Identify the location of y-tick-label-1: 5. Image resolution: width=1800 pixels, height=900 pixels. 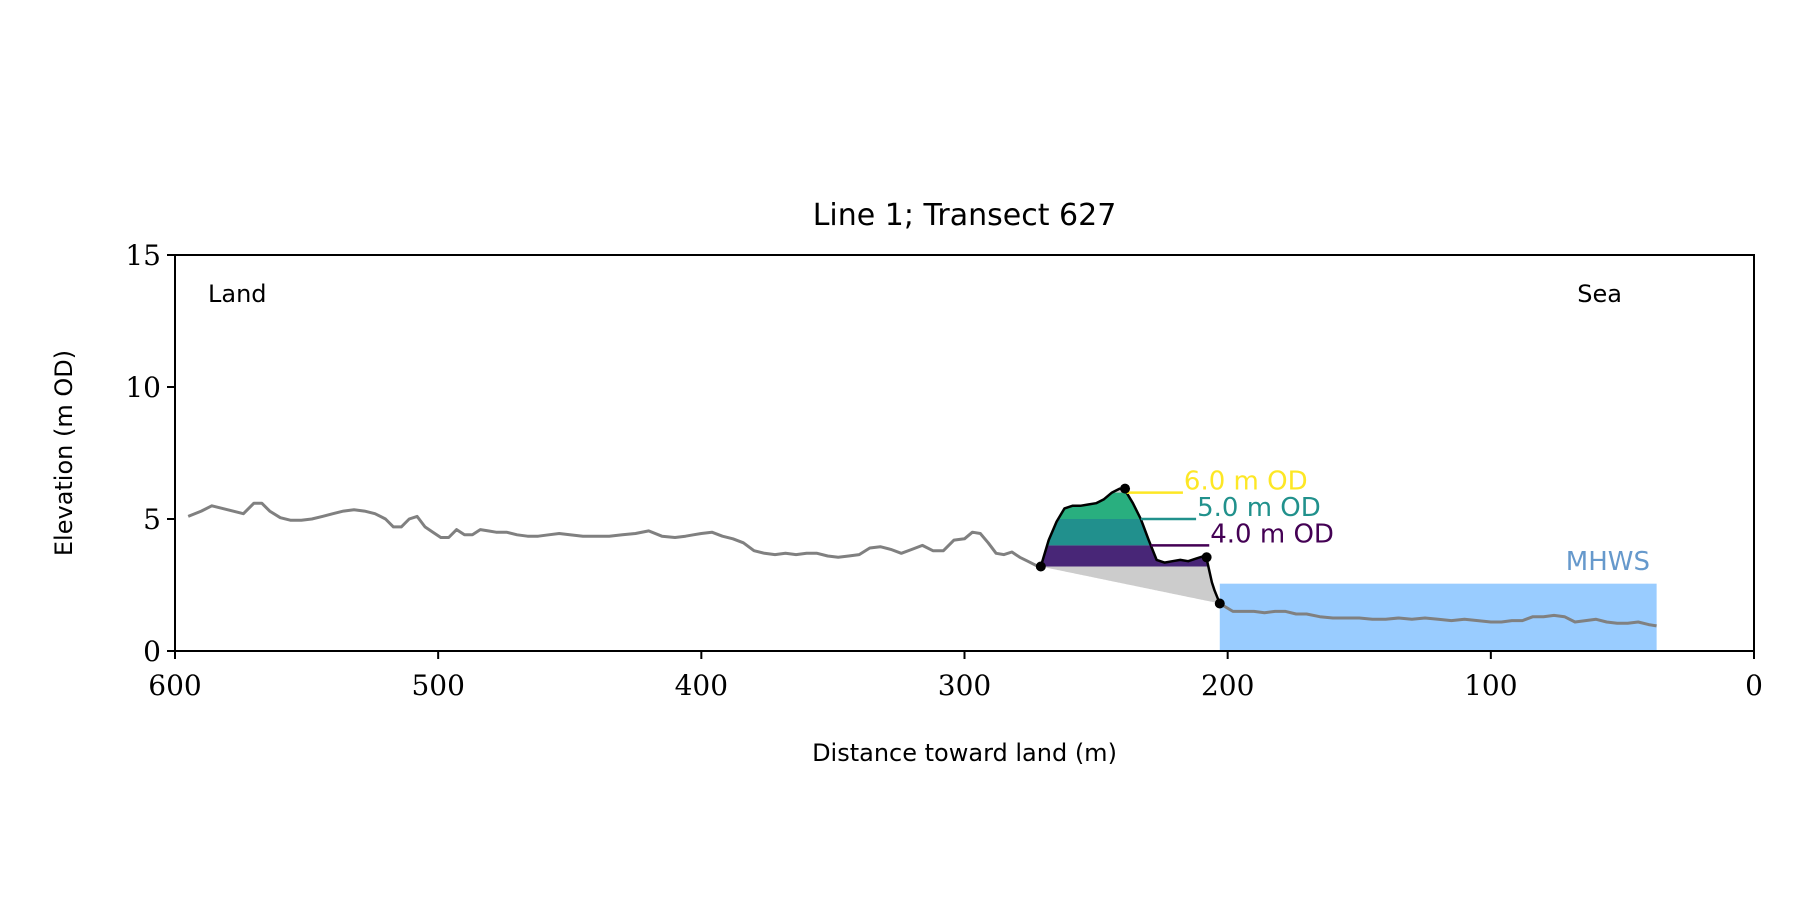
(152, 519).